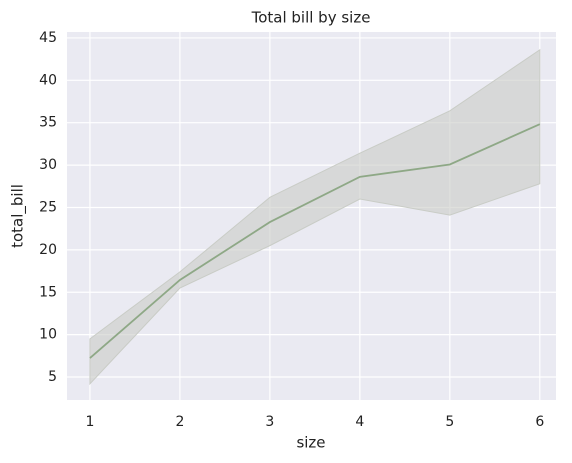 The height and width of the screenshot is (463, 572). I want to click on y-tick-label: 35, so click(48, 123).